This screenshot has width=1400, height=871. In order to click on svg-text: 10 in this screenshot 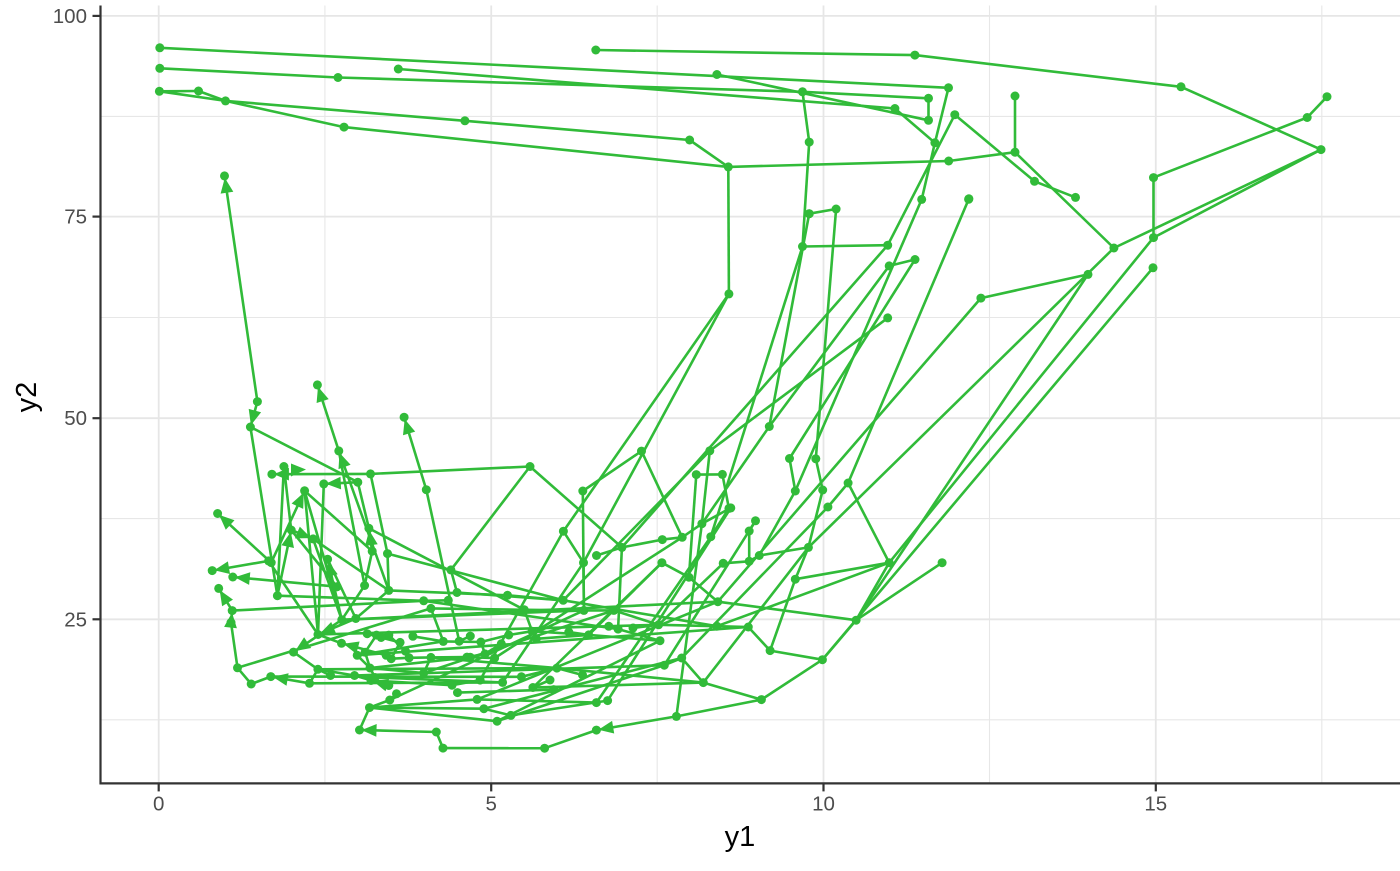, I will do `click(823, 803)`.